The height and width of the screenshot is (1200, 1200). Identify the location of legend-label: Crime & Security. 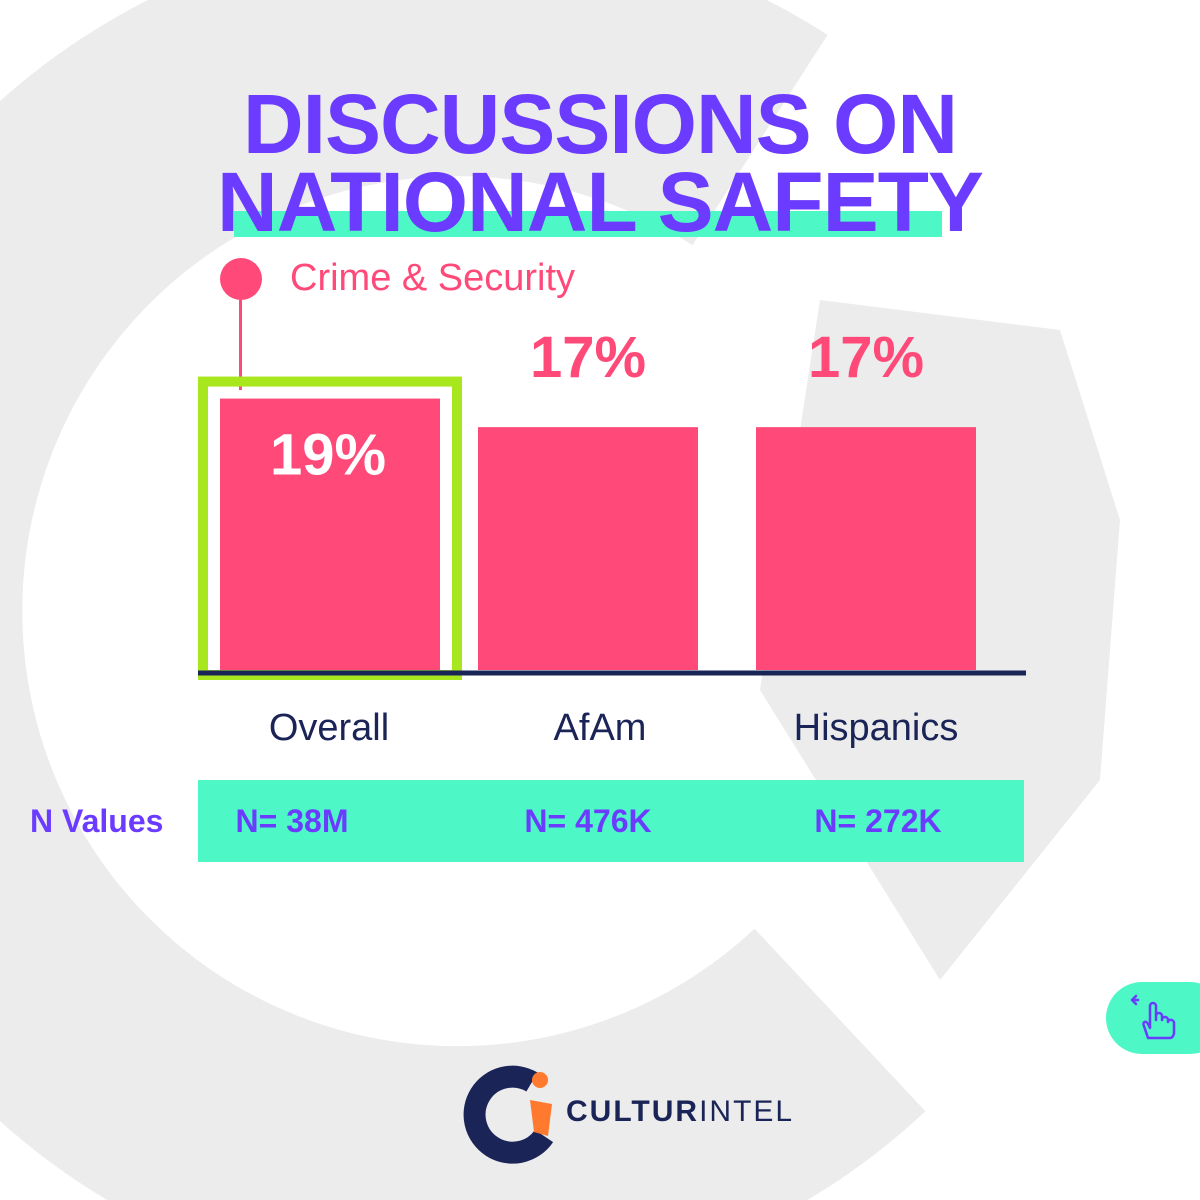
(433, 278).